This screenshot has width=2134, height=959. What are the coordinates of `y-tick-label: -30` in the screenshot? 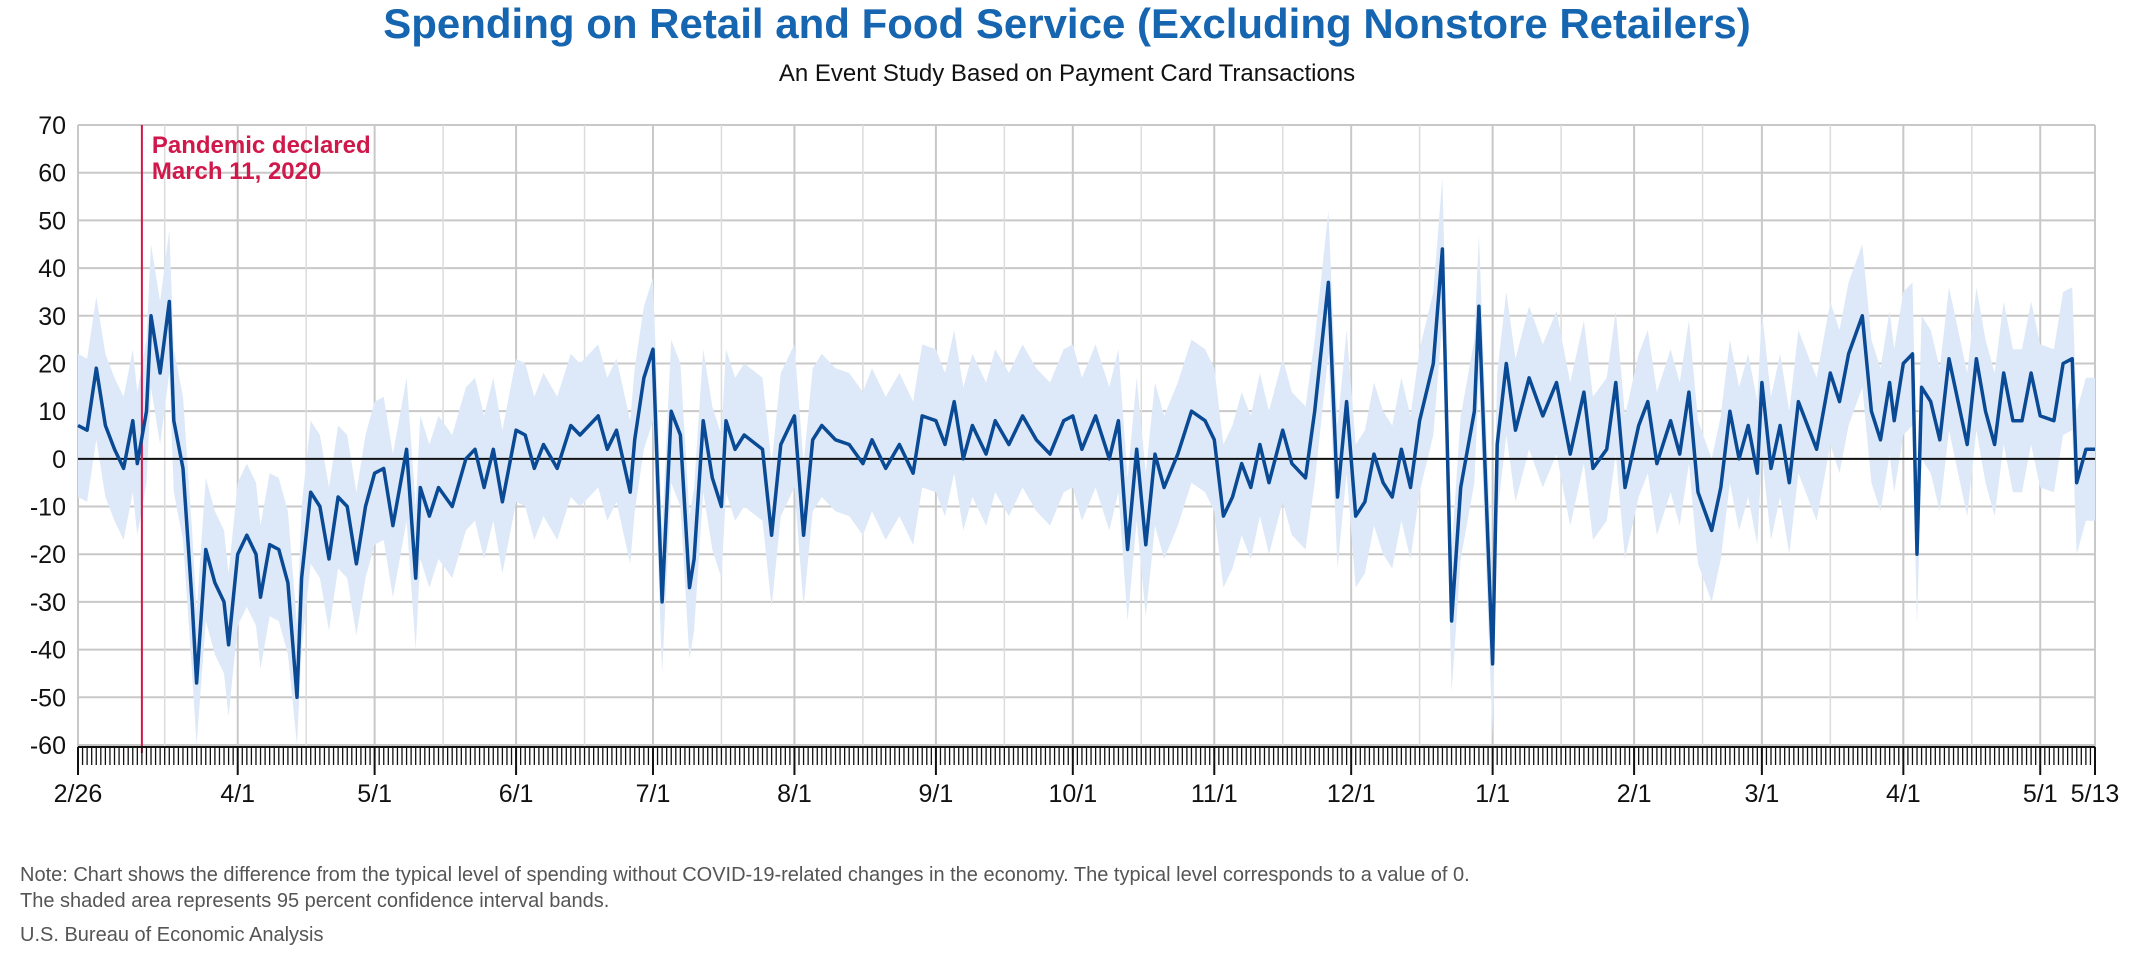 It's located at (48, 603).